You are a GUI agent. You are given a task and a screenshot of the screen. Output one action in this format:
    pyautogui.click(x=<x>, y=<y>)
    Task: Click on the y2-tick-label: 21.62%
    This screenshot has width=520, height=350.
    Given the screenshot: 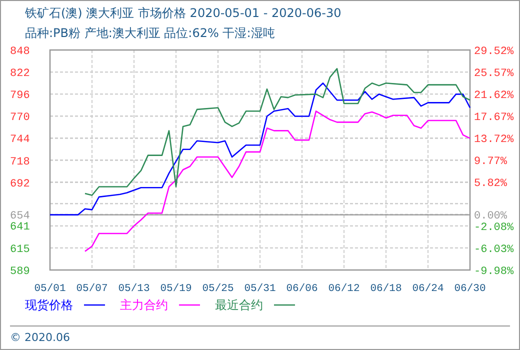 What is the action you would take?
    pyautogui.click(x=494, y=96)
    